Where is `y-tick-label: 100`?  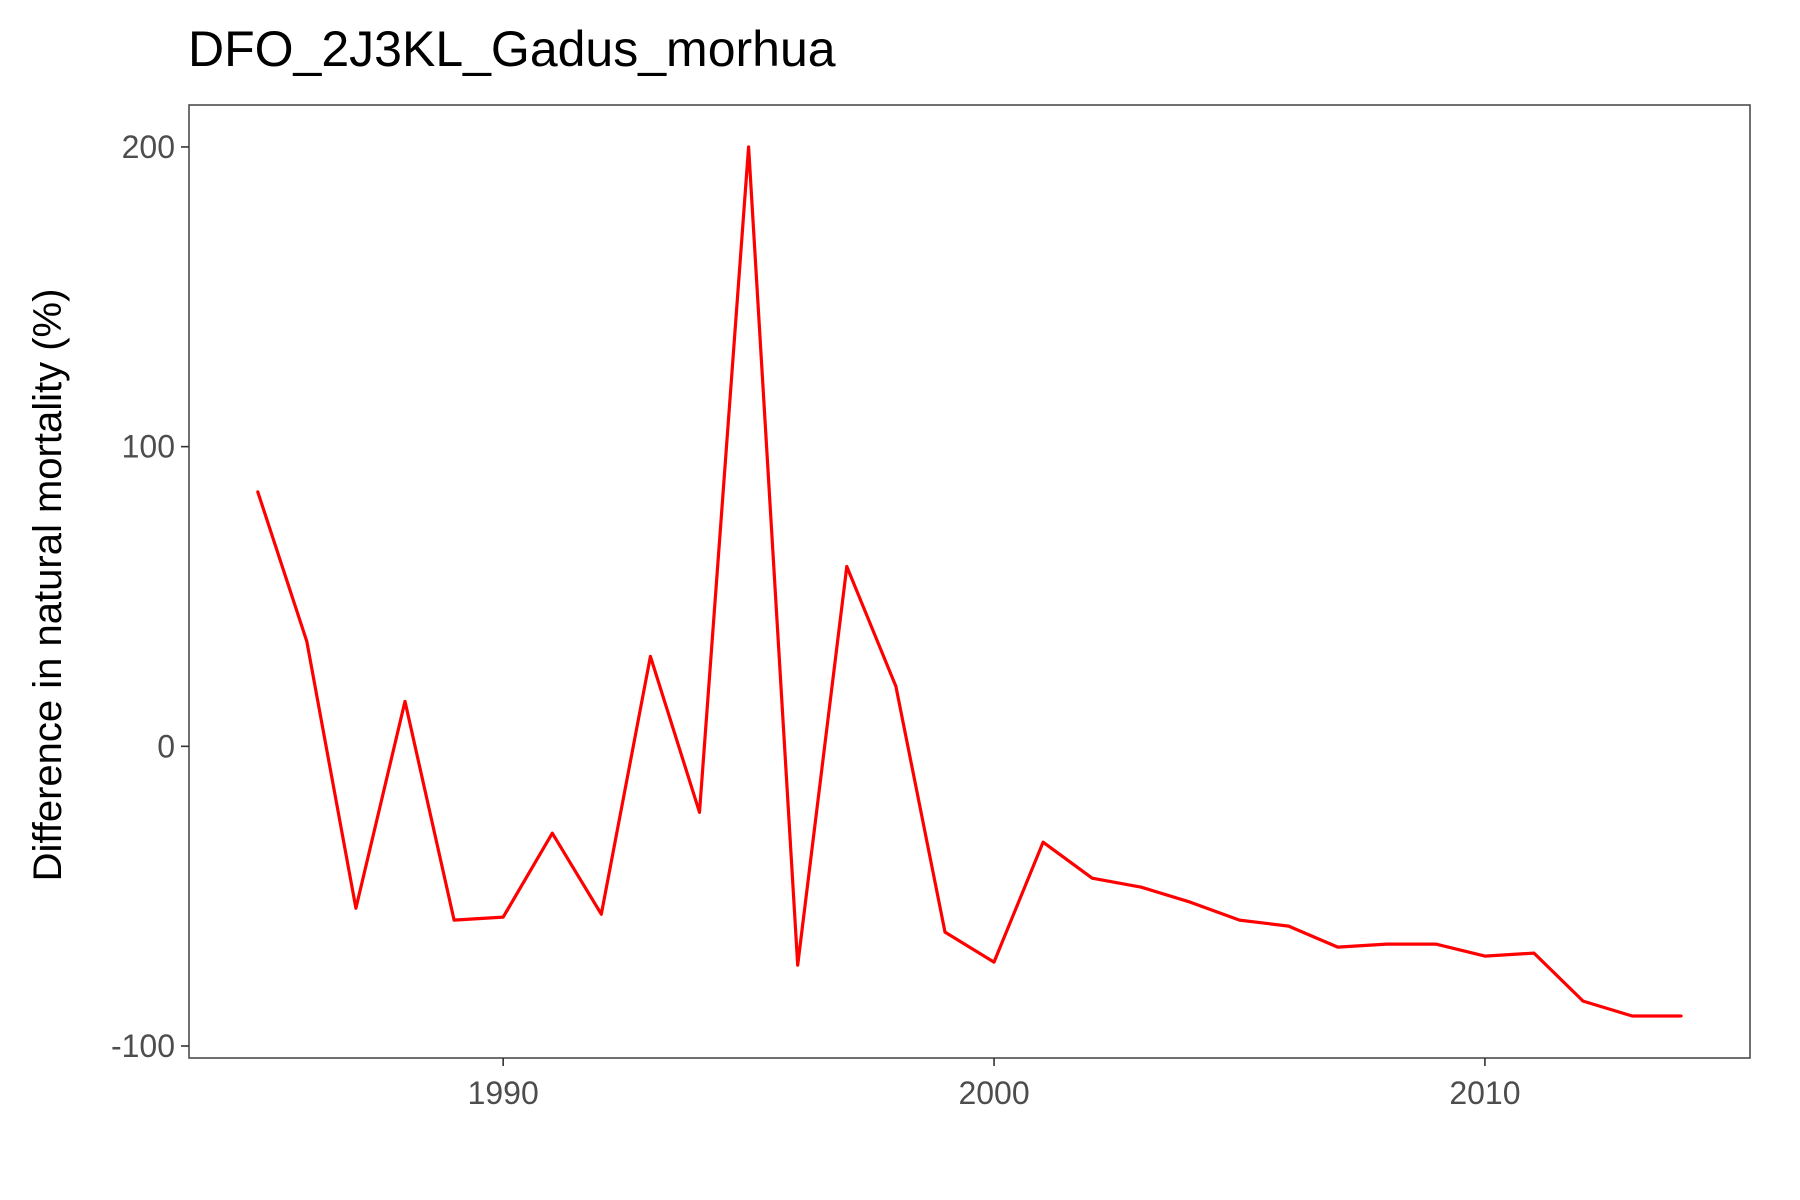
y-tick-label: 100 is located at coordinates (148, 447).